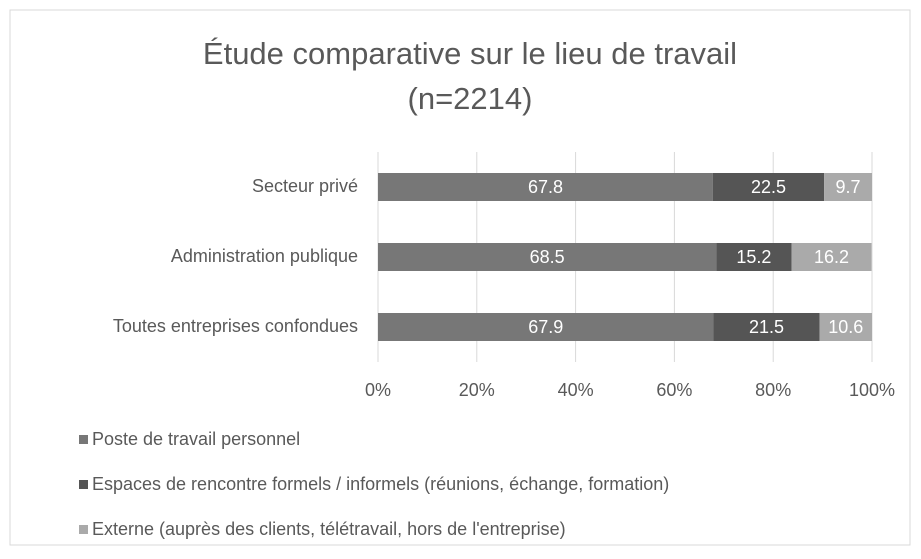 This screenshot has height=559, width=921. Describe the element at coordinates (674, 390) in the screenshot. I see `x-tick-label: 60%` at that location.